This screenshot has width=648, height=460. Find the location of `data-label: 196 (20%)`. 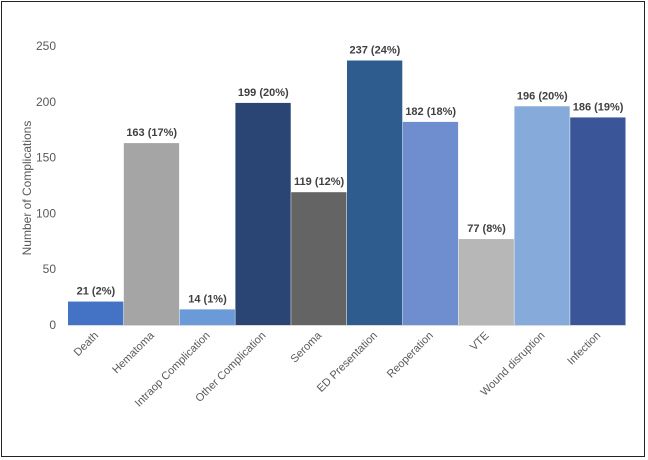

data-label: 196 (20%) is located at coordinates (542, 96).